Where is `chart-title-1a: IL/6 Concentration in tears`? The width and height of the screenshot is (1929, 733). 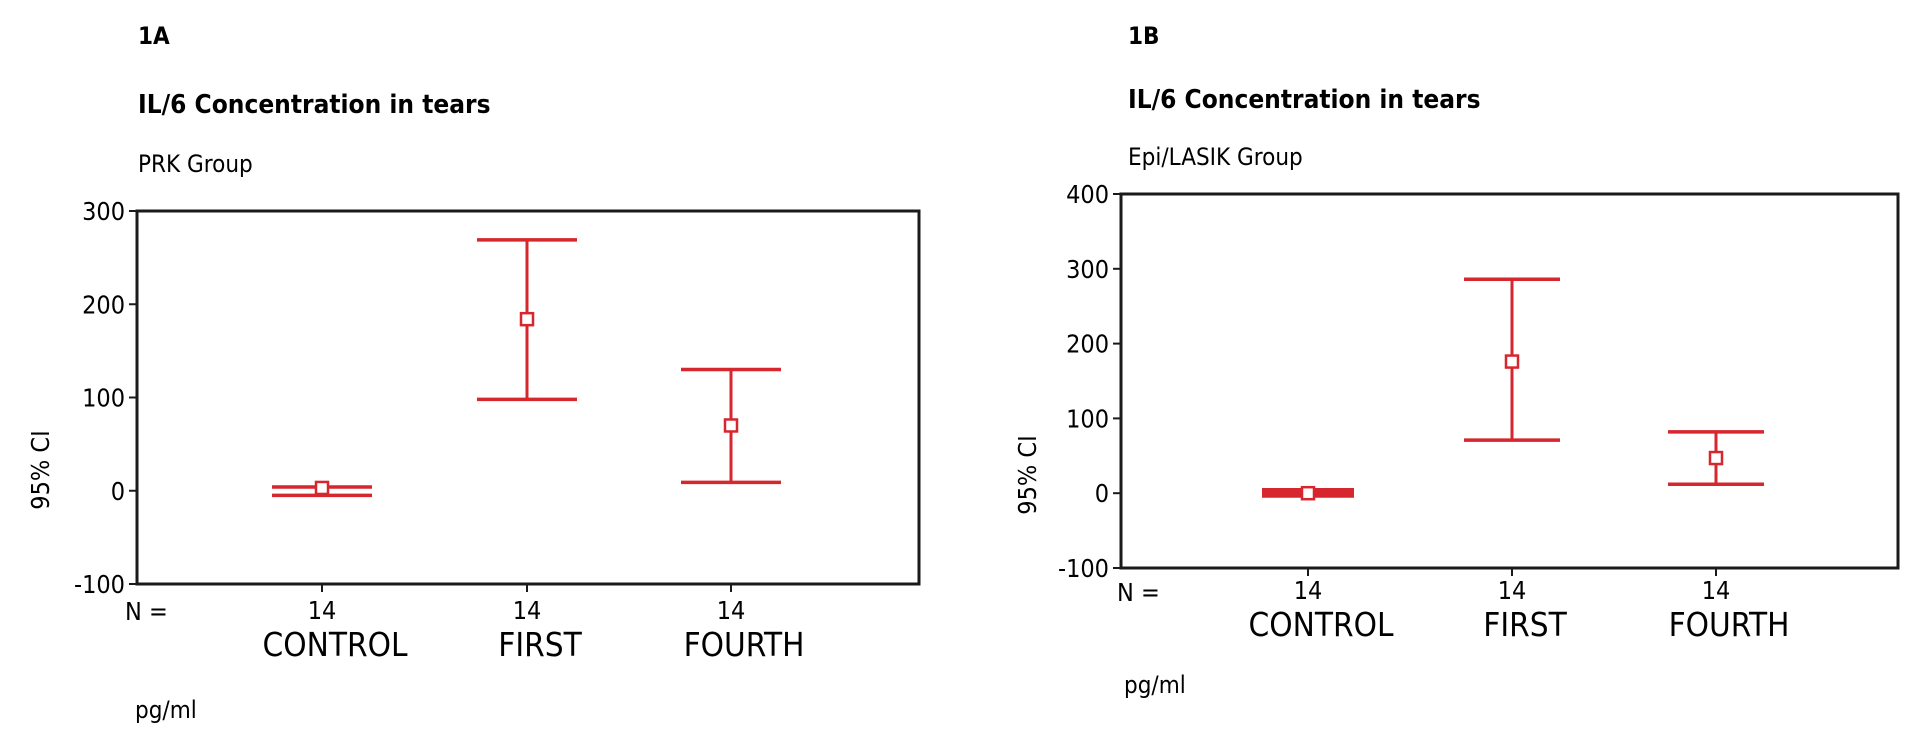 chart-title-1a: IL/6 Concentration in tears is located at coordinates (314, 105).